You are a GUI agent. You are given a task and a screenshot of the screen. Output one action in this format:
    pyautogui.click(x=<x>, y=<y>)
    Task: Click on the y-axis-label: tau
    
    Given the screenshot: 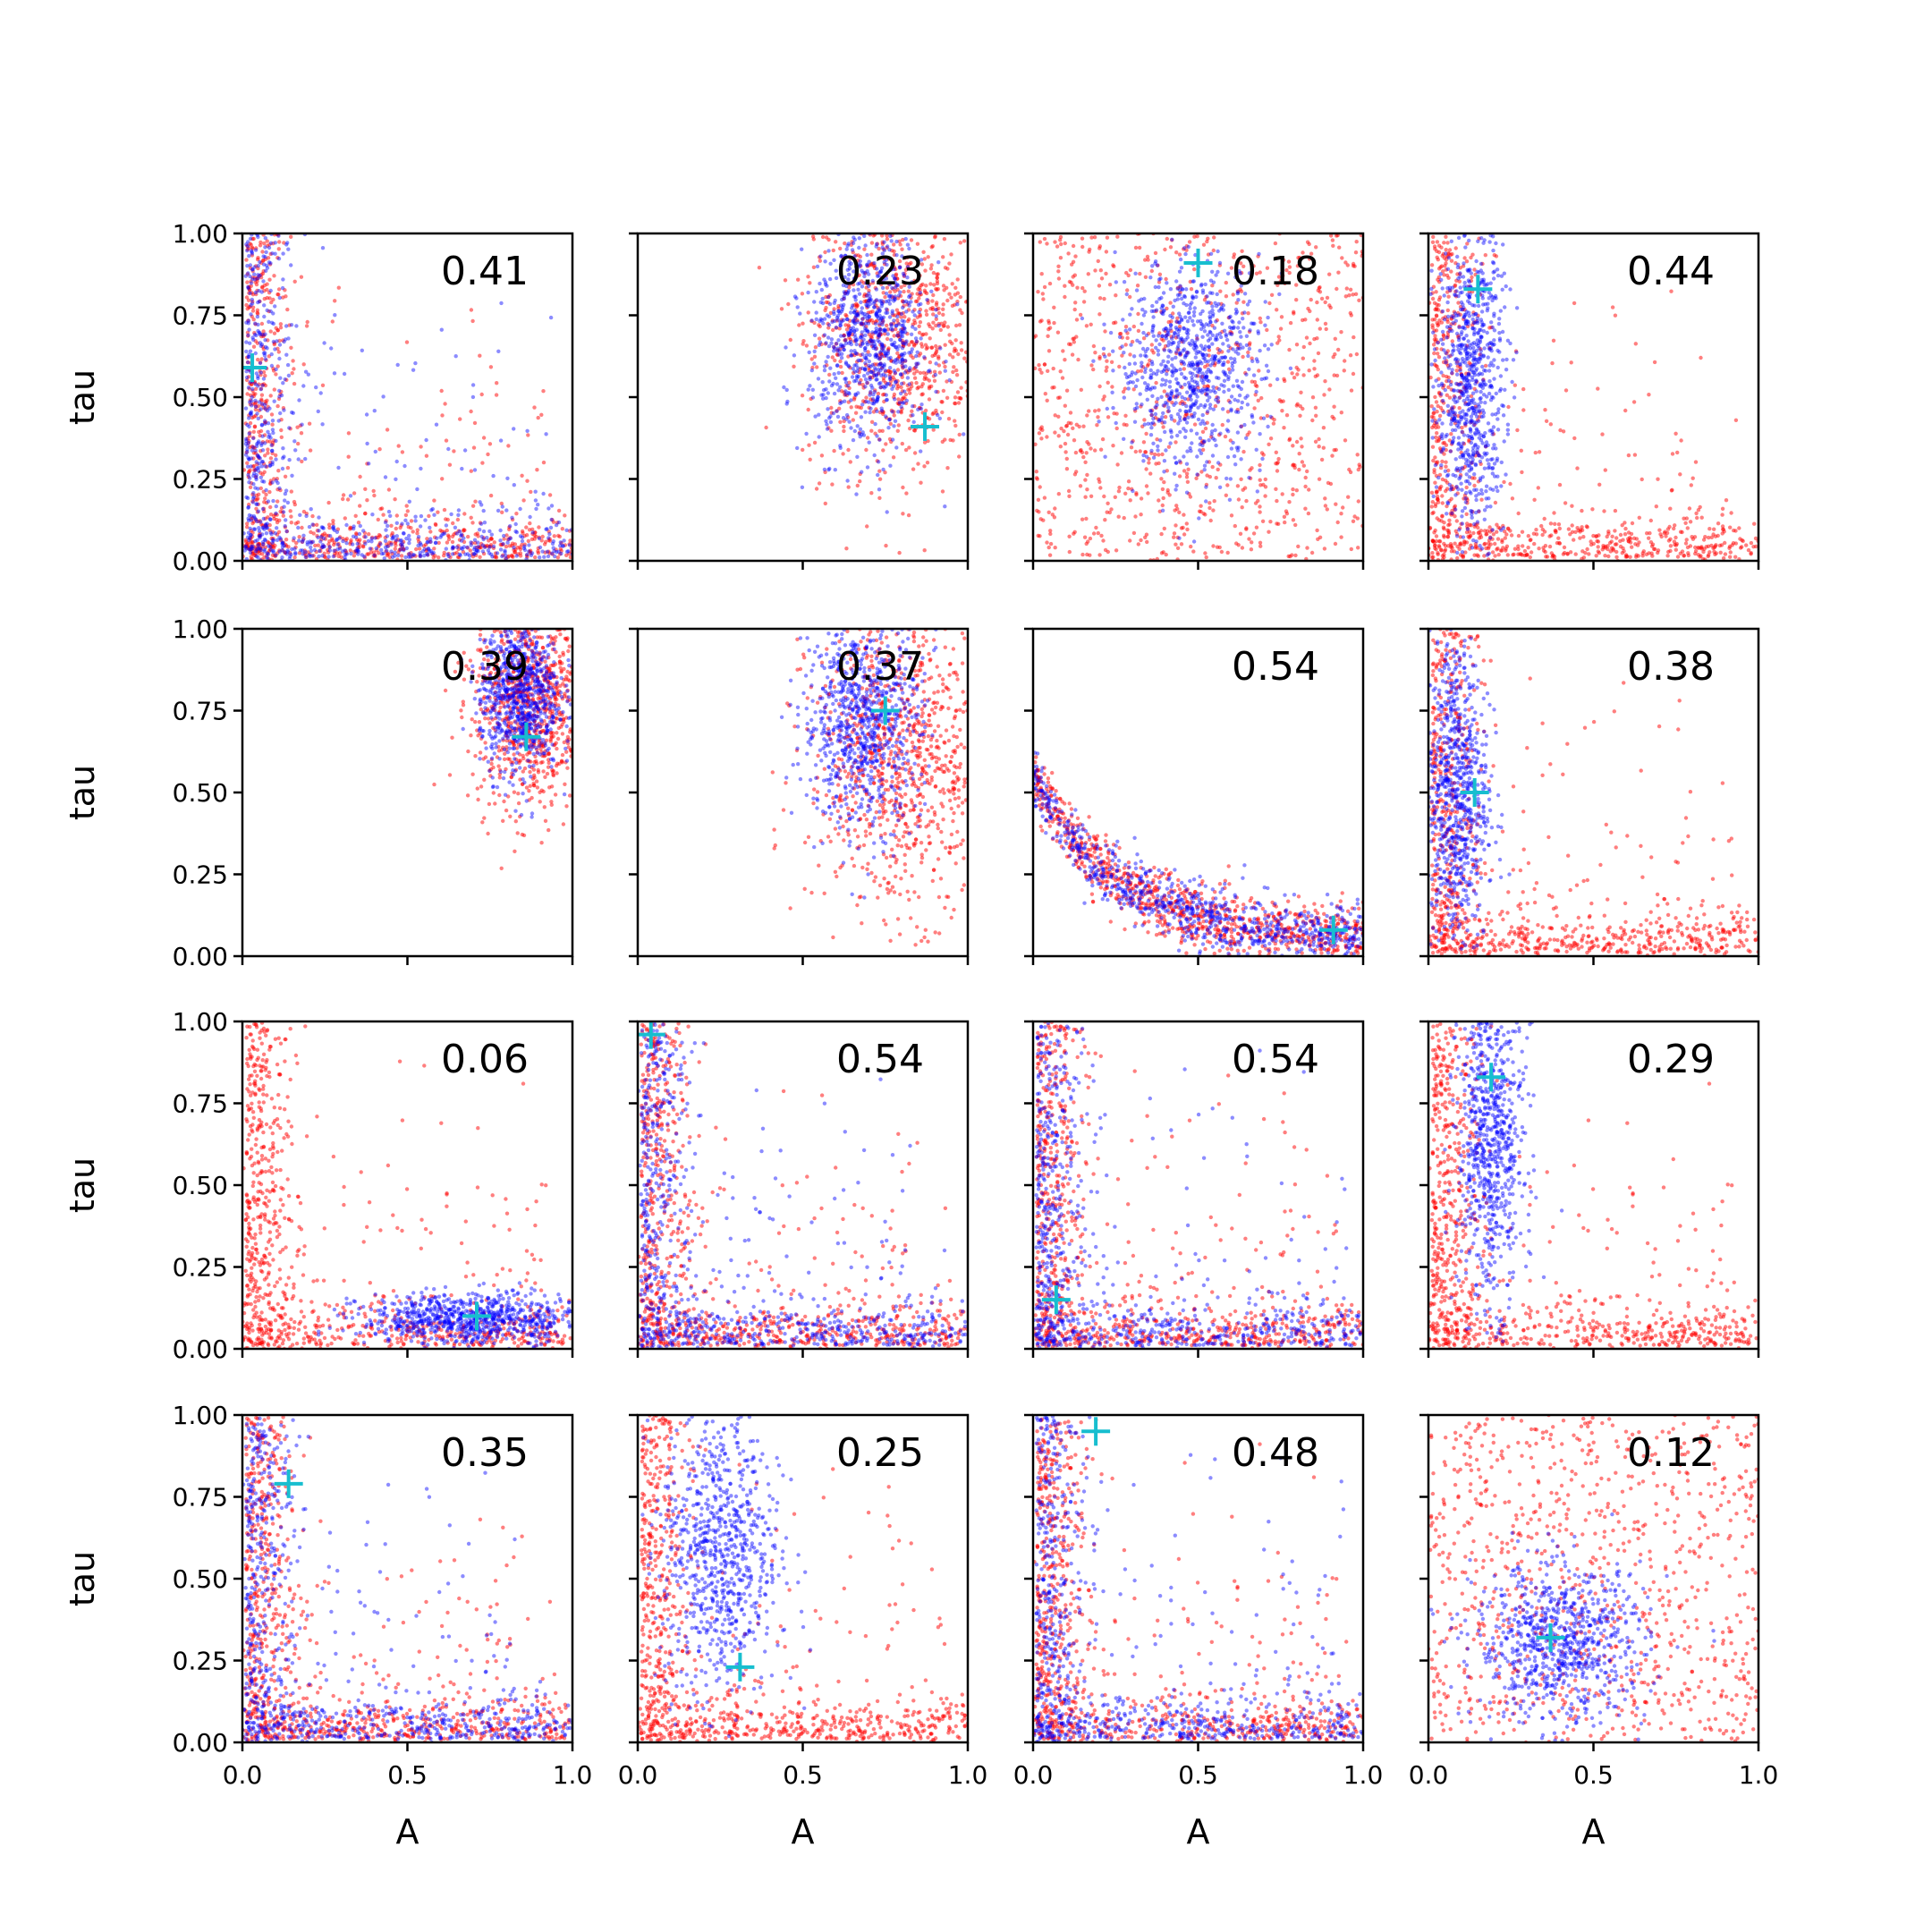 What is the action you would take?
    pyautogui.click(x=82, y=397)
    